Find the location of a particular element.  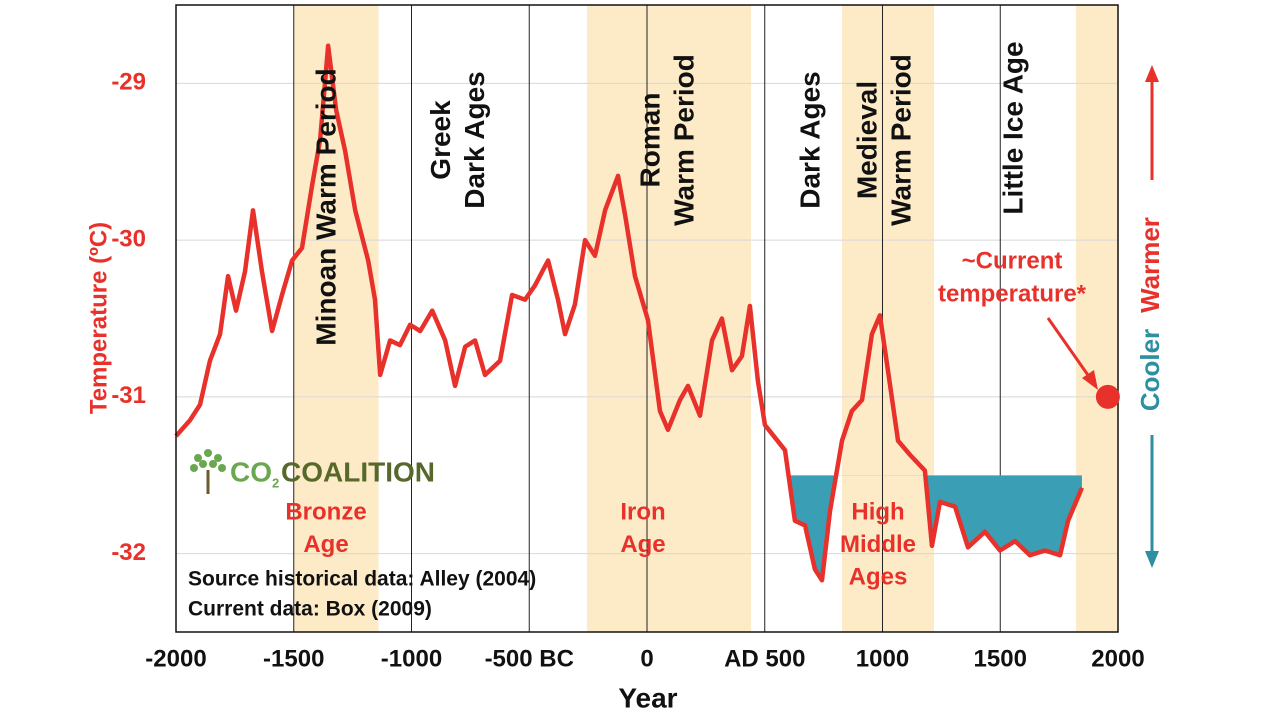

x-tick-label: -500 BC is located at coordinates (529, 658).